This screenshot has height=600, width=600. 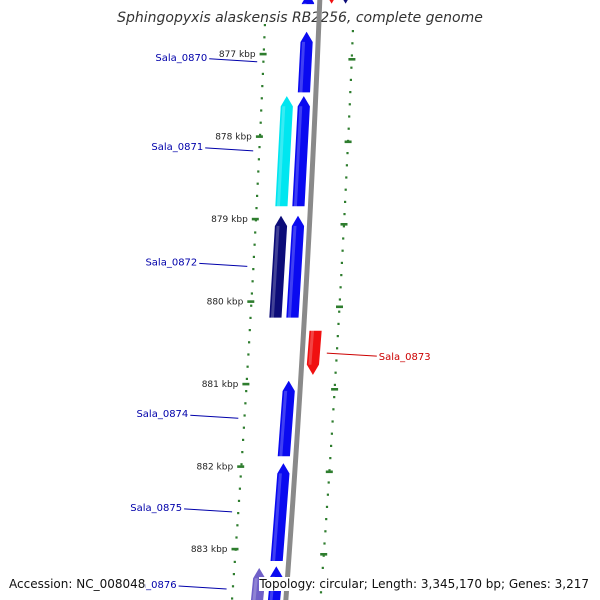 I want to click on gene-sala_0872b, so click(x=295, y=266).